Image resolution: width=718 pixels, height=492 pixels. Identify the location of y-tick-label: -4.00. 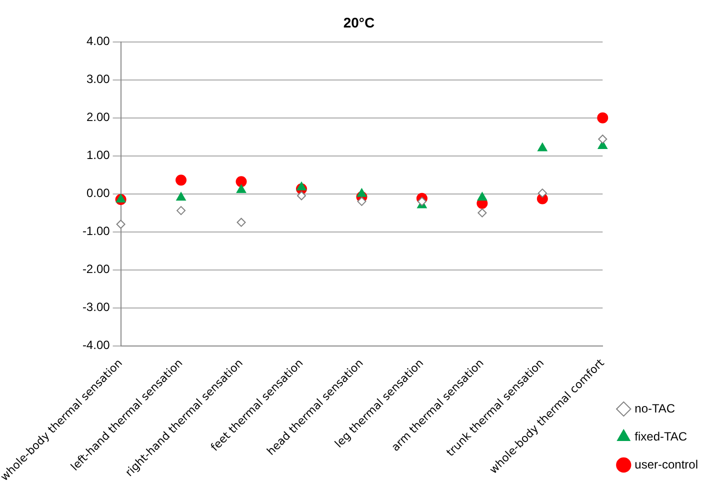
(96, 345).